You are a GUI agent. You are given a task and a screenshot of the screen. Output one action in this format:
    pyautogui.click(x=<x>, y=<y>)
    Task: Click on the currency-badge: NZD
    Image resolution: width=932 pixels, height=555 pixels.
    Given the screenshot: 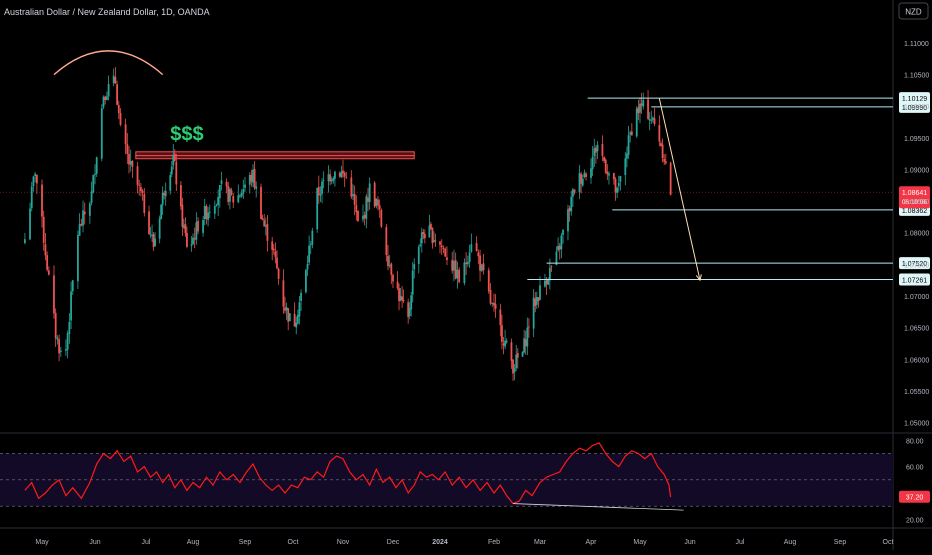 What is the action you would take?
    pyautogui.click(x=913, y=11)
    